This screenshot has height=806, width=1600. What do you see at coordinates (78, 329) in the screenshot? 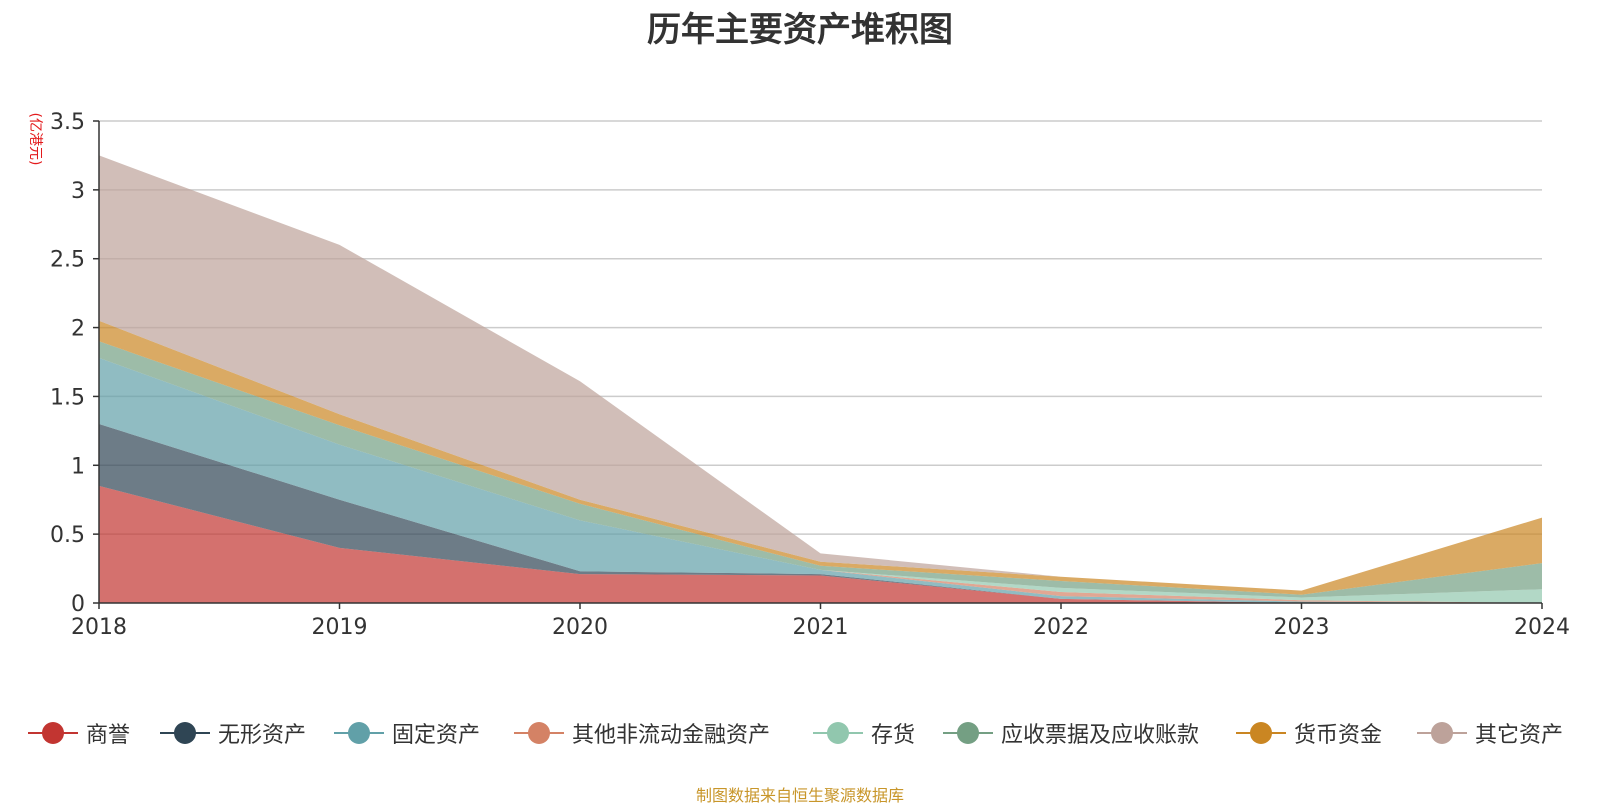
I see `y-tick-label: 2` at bounding box center [78, 329].